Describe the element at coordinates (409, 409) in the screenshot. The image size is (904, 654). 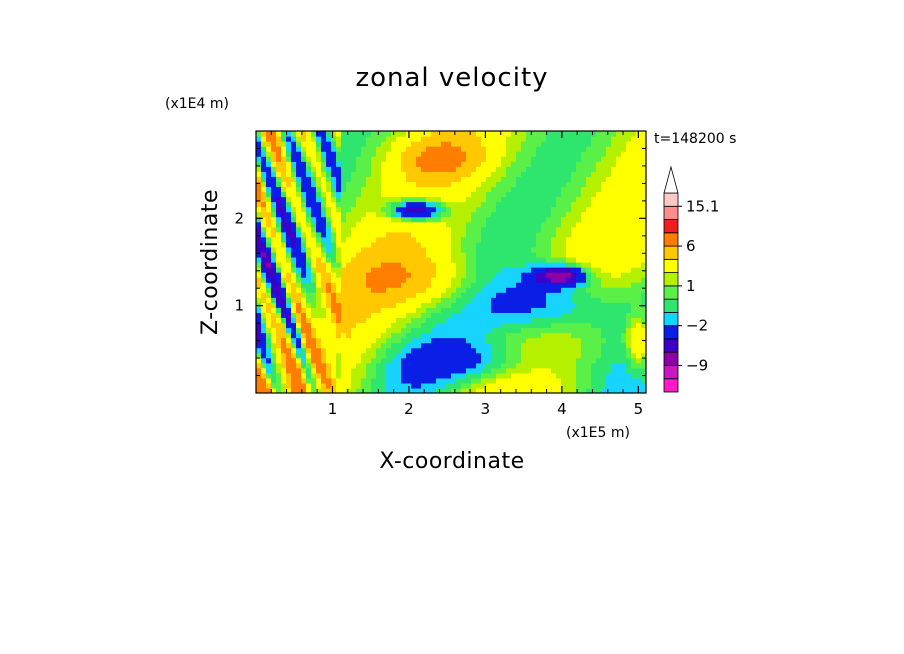
I see `x-tick-label: 2` at that location.